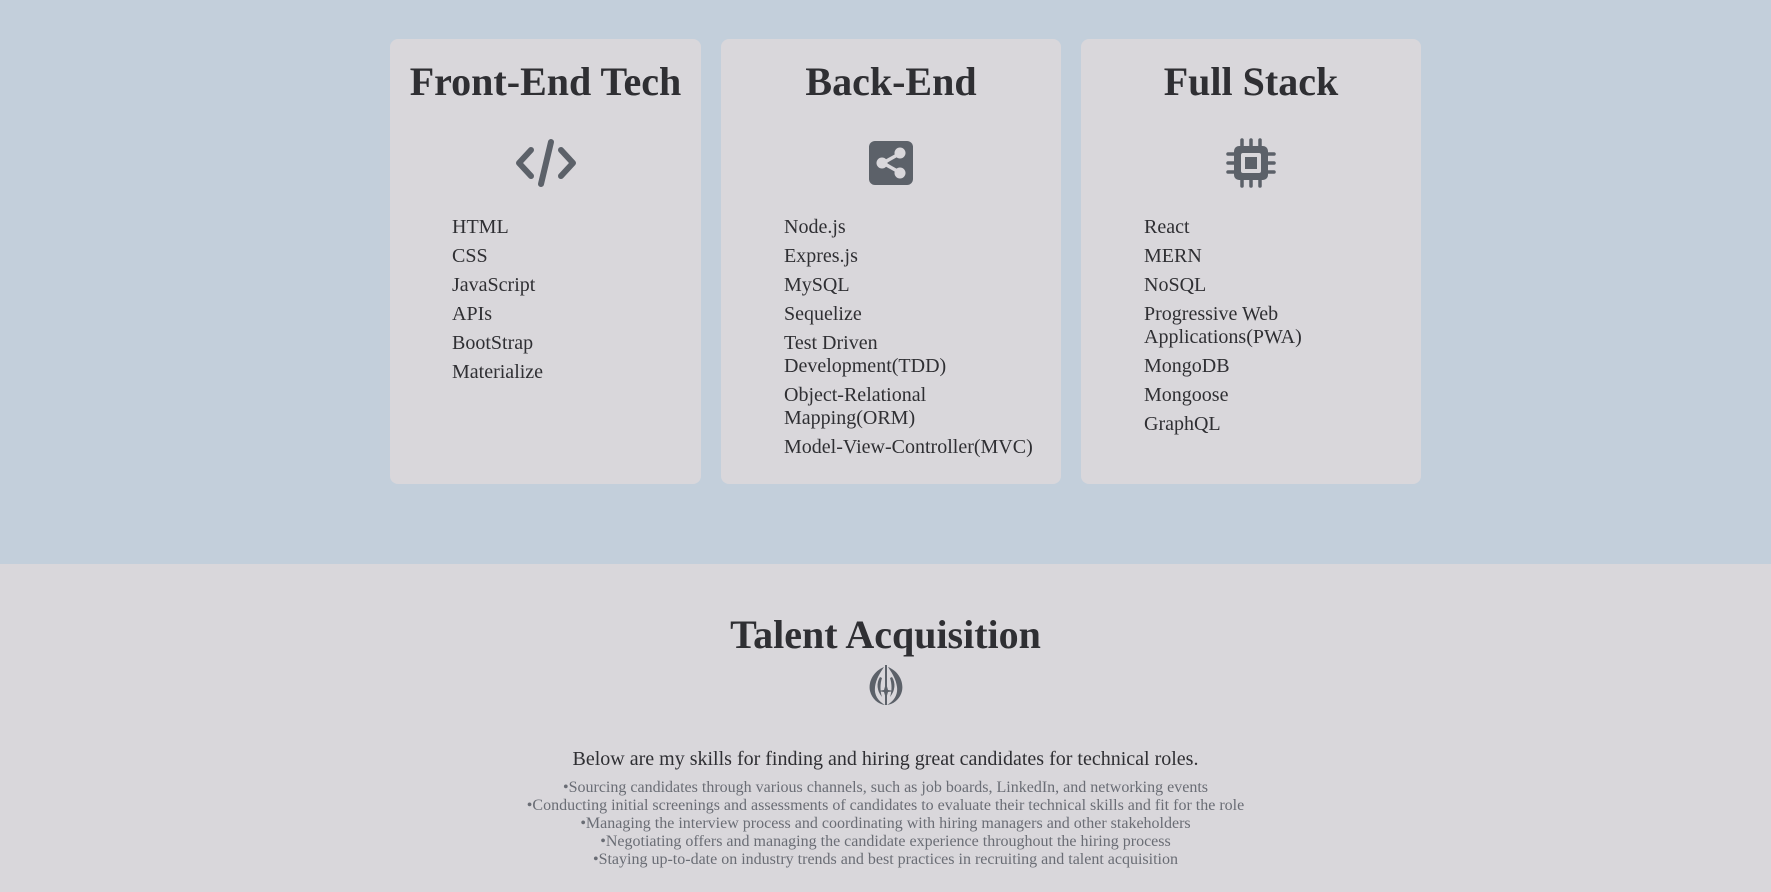  Describe the element at coordinates (1187, 366) in the screenshot. I see `list-item: MongoDB` at that location.